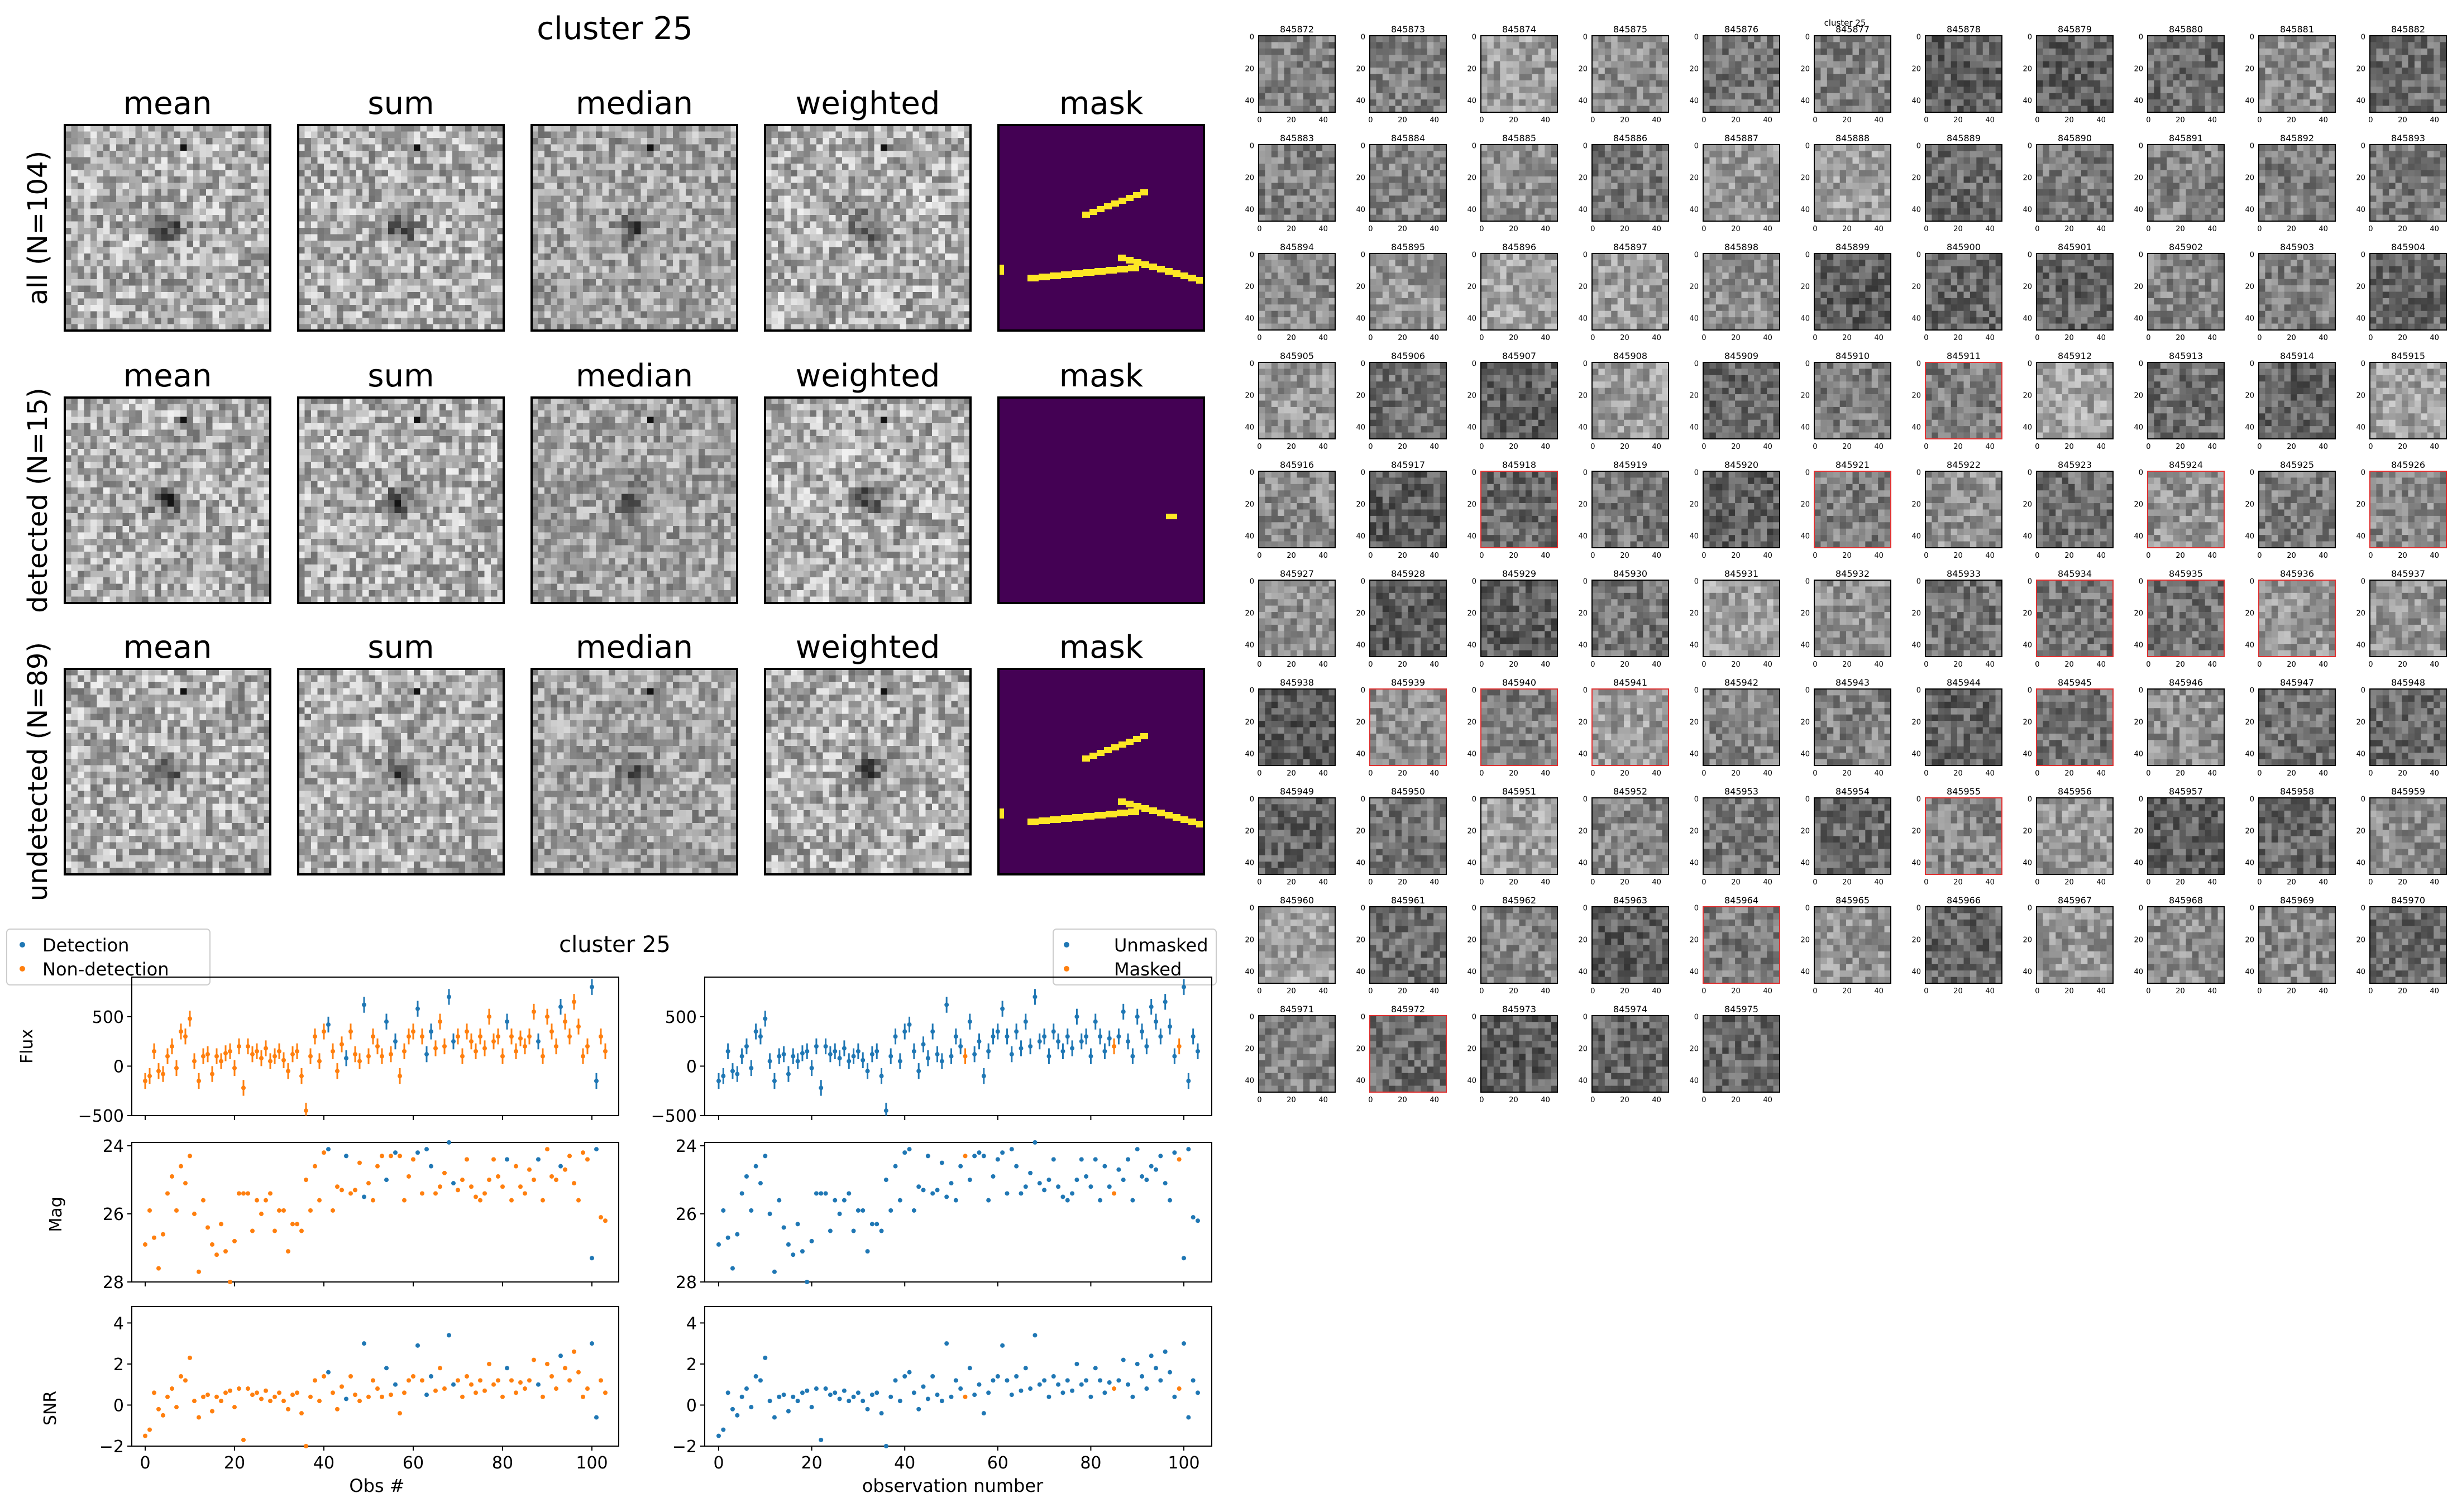 This screenshot has width=2457, height=1512. I want to click on column-label: weighted, so click(868, 376).